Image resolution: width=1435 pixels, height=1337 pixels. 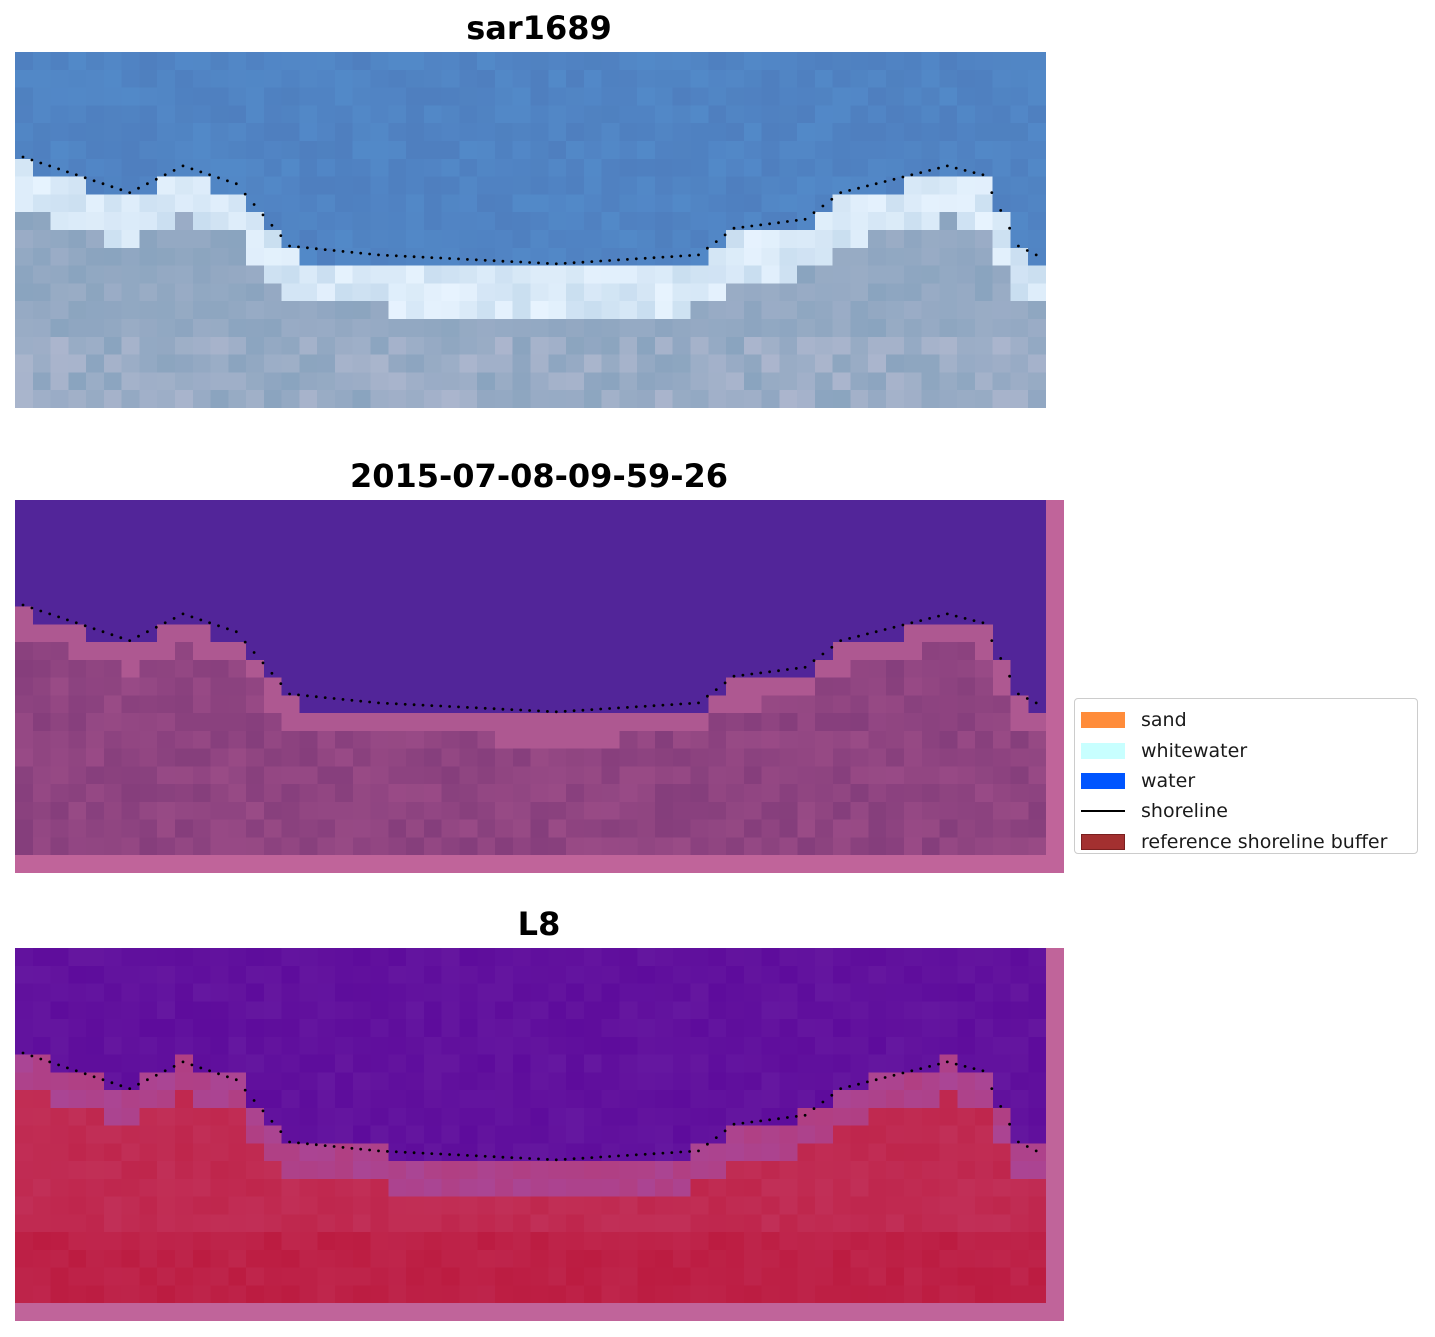 What do you see at coordinates (1103, 750) in the screenshot?
I see `whitewater-swatch` at bounding box center [1103, 750].